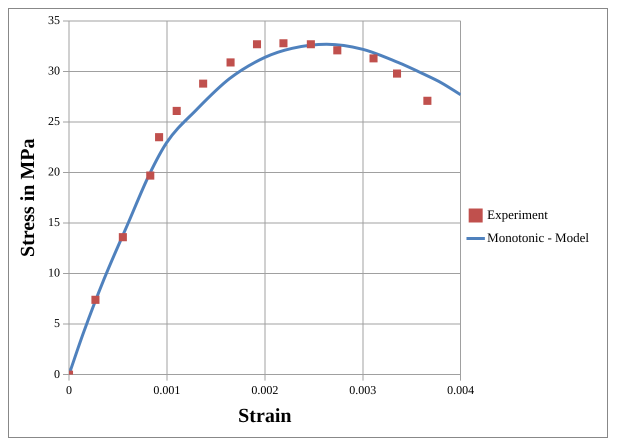 The image size is (618, 448). Describe the element at coordinates (362, 389) in the screenshot. I see `x-tick-label: 0.003` at that location.